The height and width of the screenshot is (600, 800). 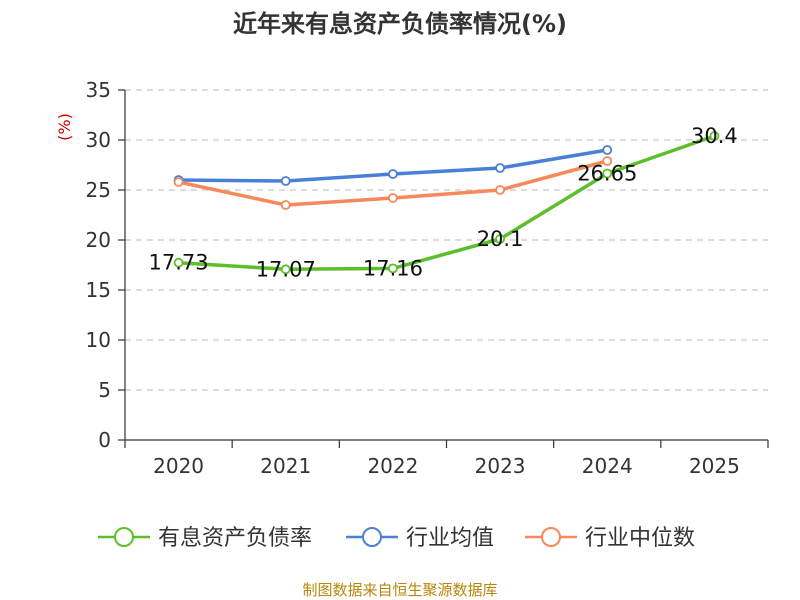 I want to click on y-tick-label: 15, so click(x=98, y=290).